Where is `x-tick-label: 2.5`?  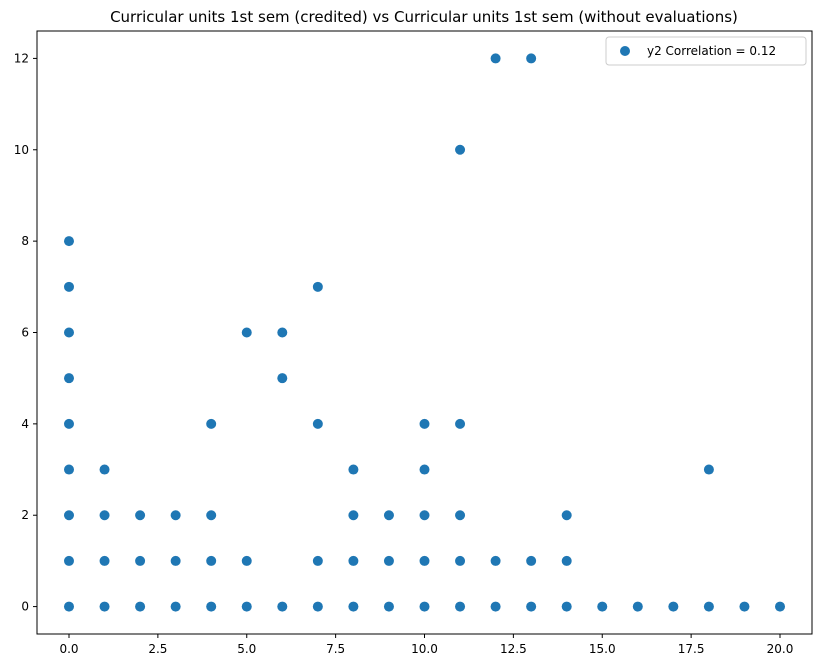
x-tick-label: 2.5 is located at coordinates (157, 649).